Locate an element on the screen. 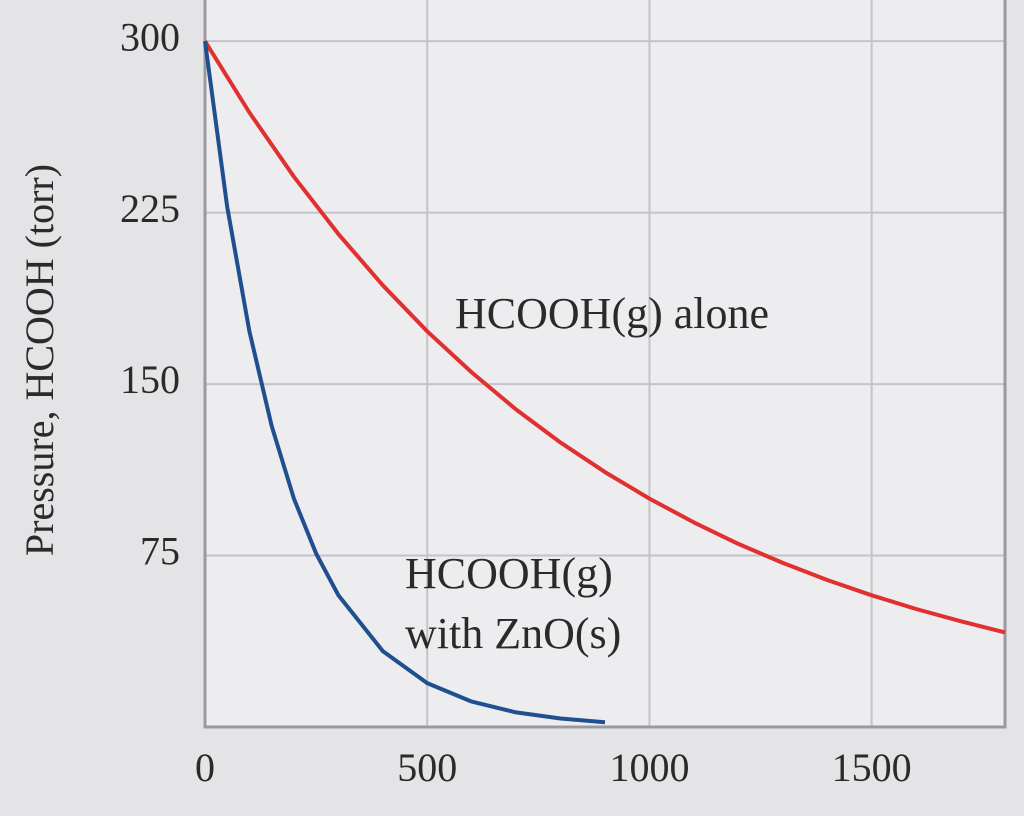 The height and width of the screenshot is (816, 1024). annotation: HCOOH(g) alone is located at coordinates (612, 313).